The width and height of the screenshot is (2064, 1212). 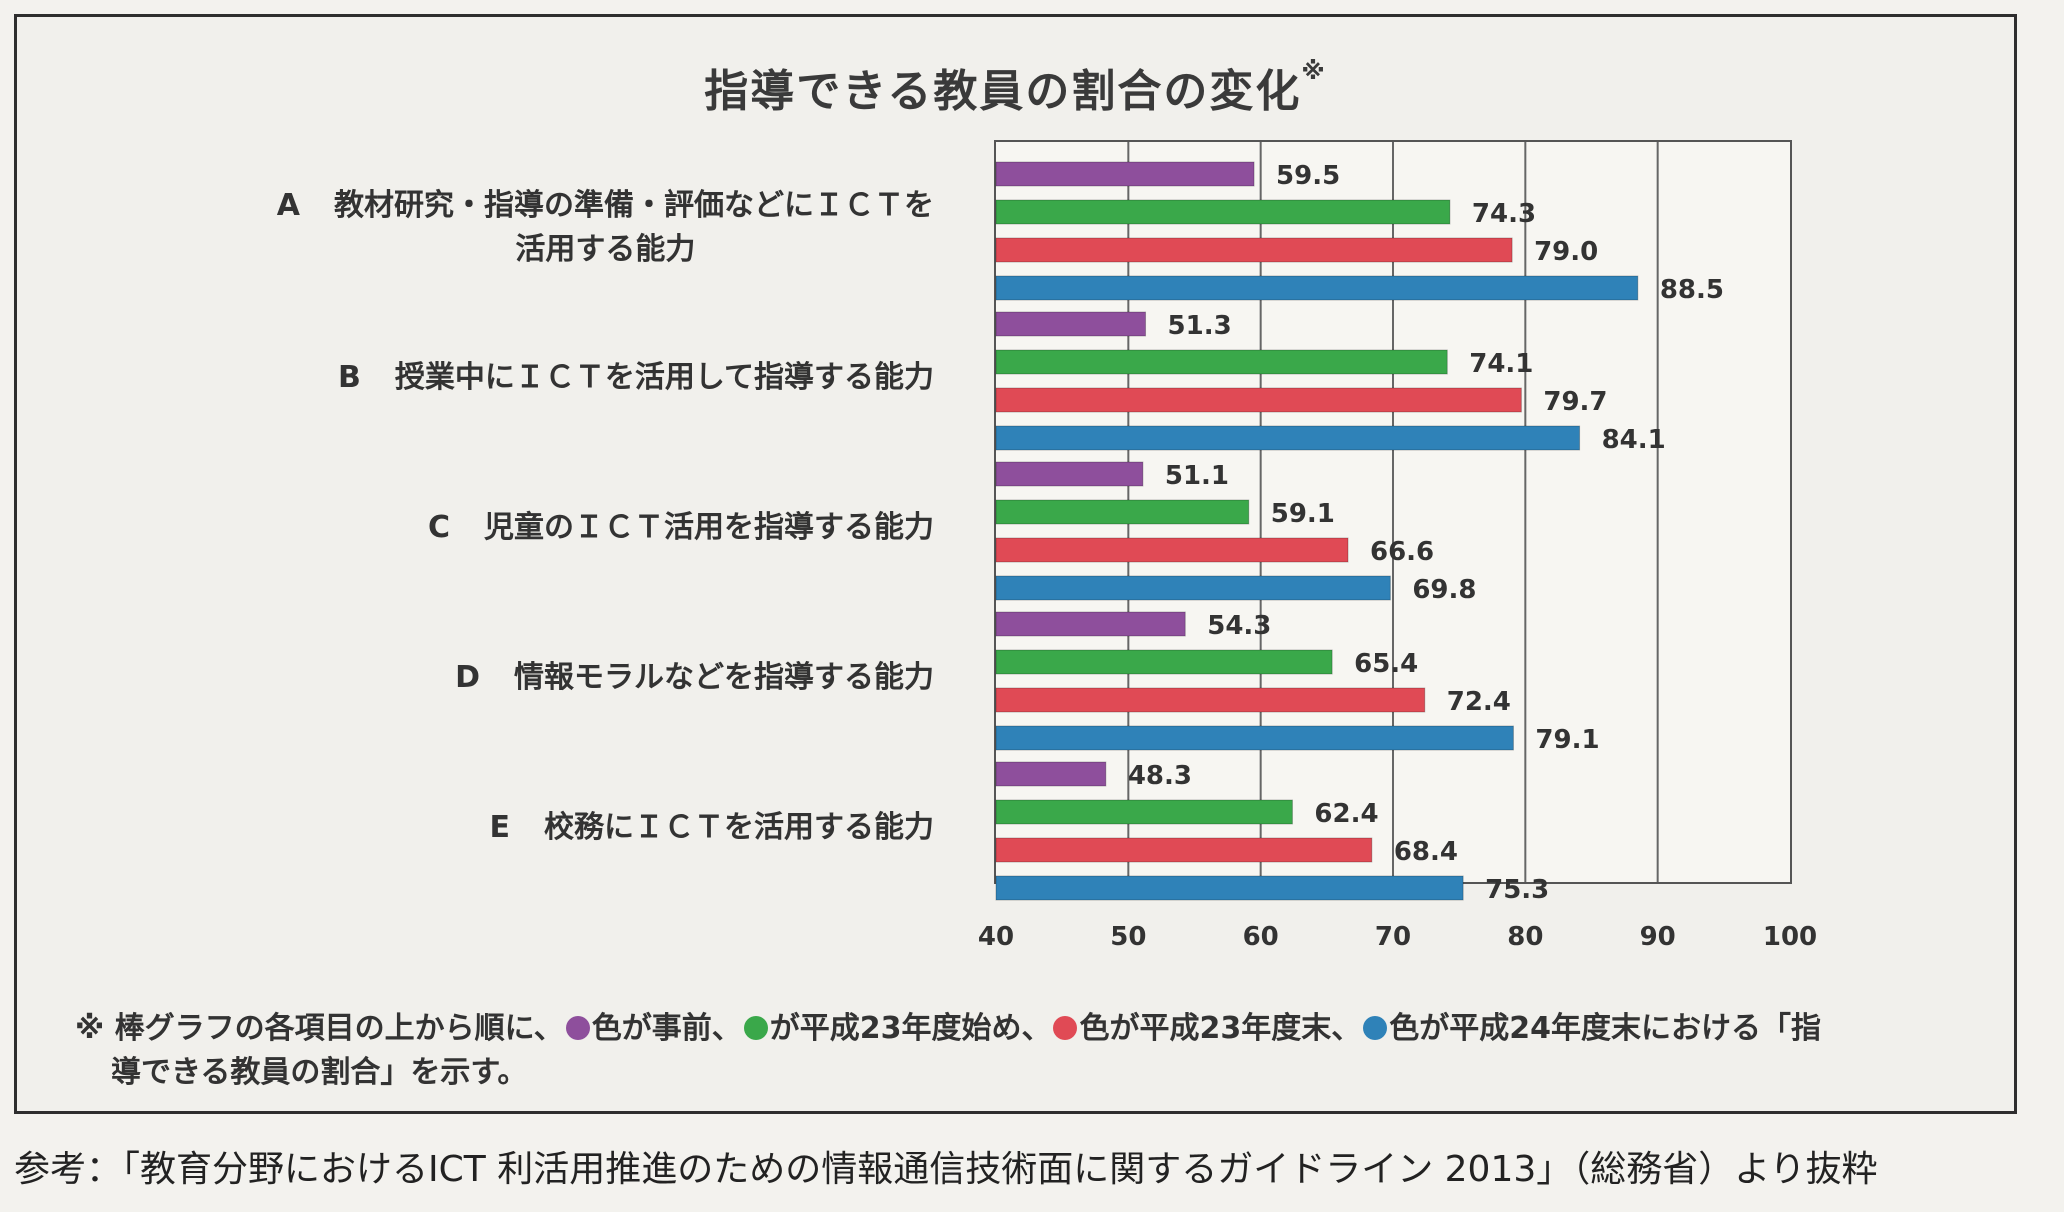 What do you see at coordinates (739, 827) in the screenshot?
I see `category-text: 校務にＩＣＴを活用する能力` at bounding box center [739, 827].